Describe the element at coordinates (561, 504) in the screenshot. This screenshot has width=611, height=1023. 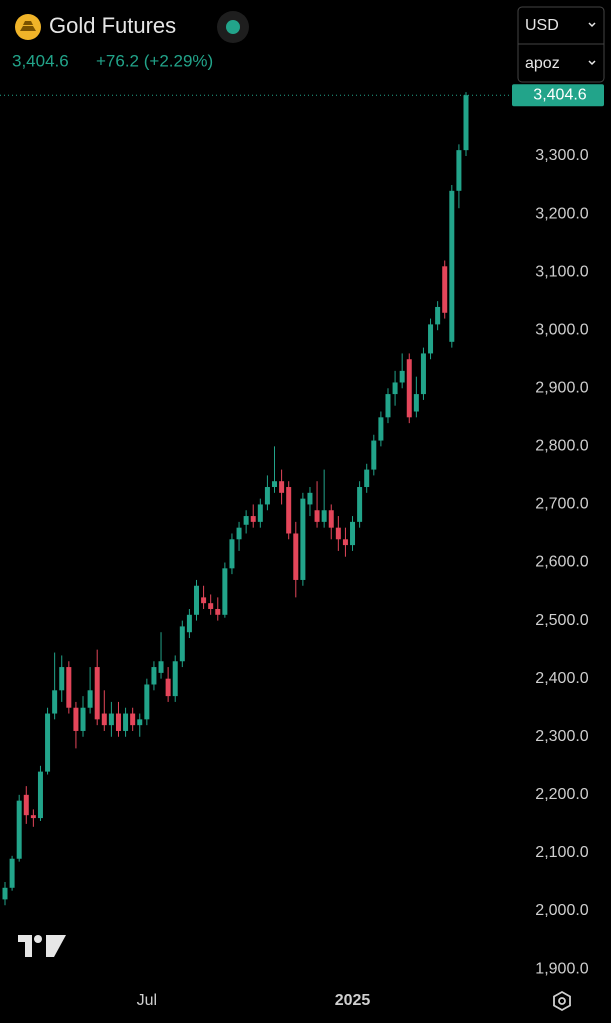
I see `y-tick-label: 2,700.0` at that location.